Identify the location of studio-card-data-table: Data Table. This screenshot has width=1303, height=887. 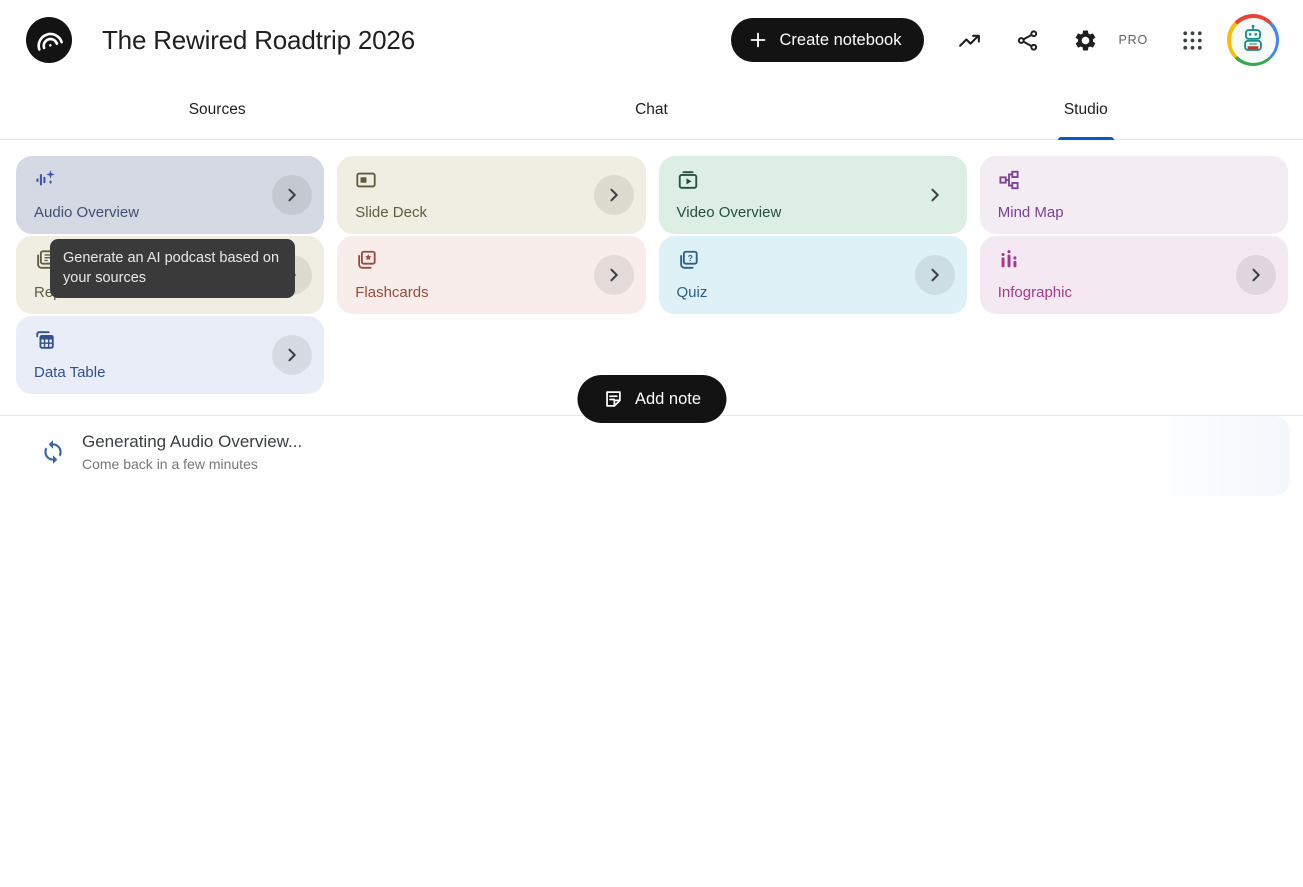
(170, 355).